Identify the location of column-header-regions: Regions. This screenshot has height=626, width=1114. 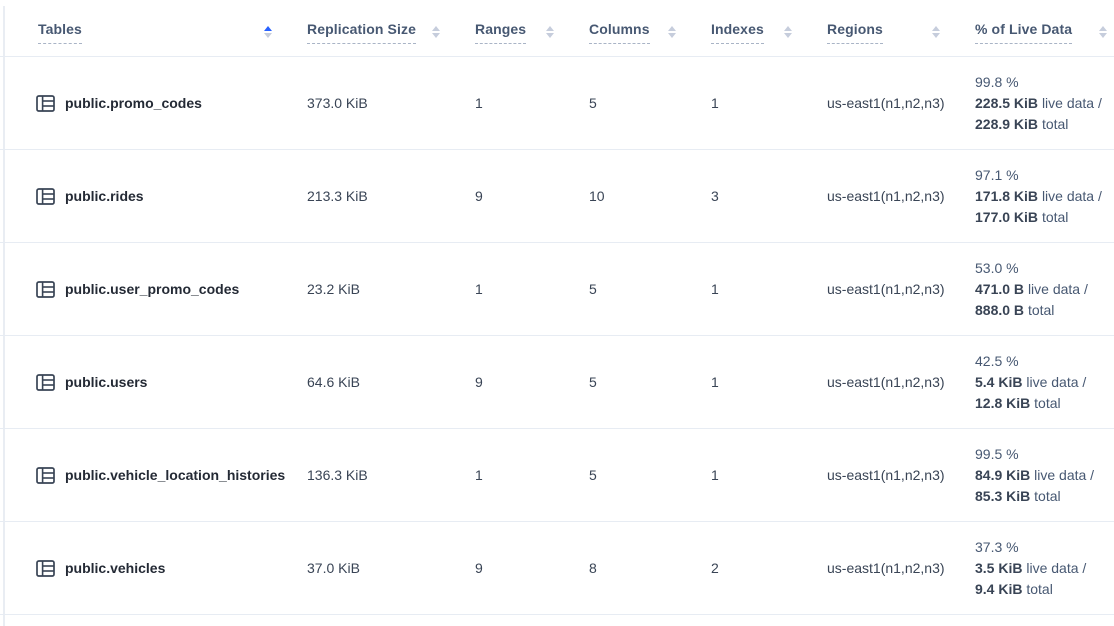
(901, 32).